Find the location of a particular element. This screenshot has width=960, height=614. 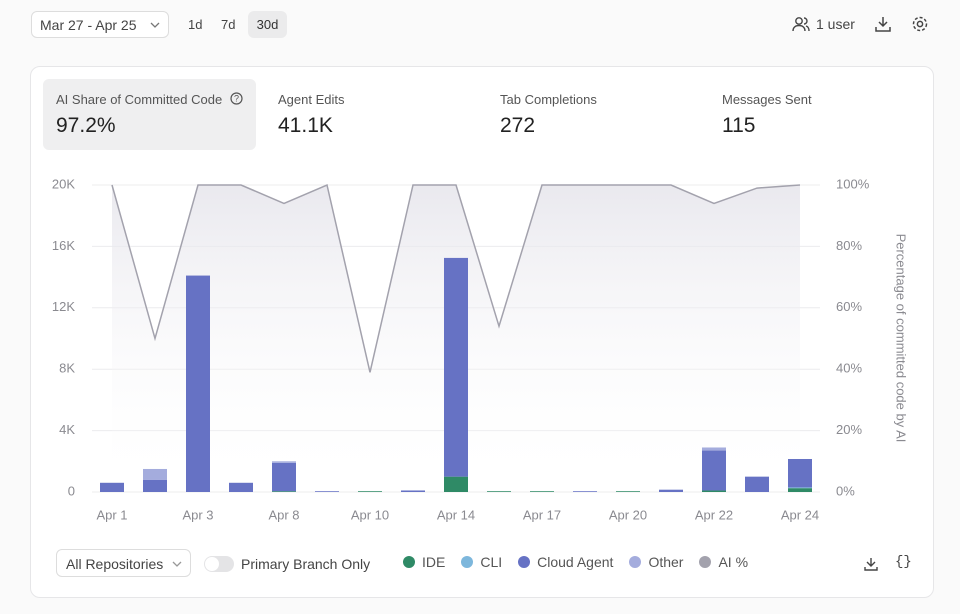

legend-item: CLI is located at coordinates (481, 562).